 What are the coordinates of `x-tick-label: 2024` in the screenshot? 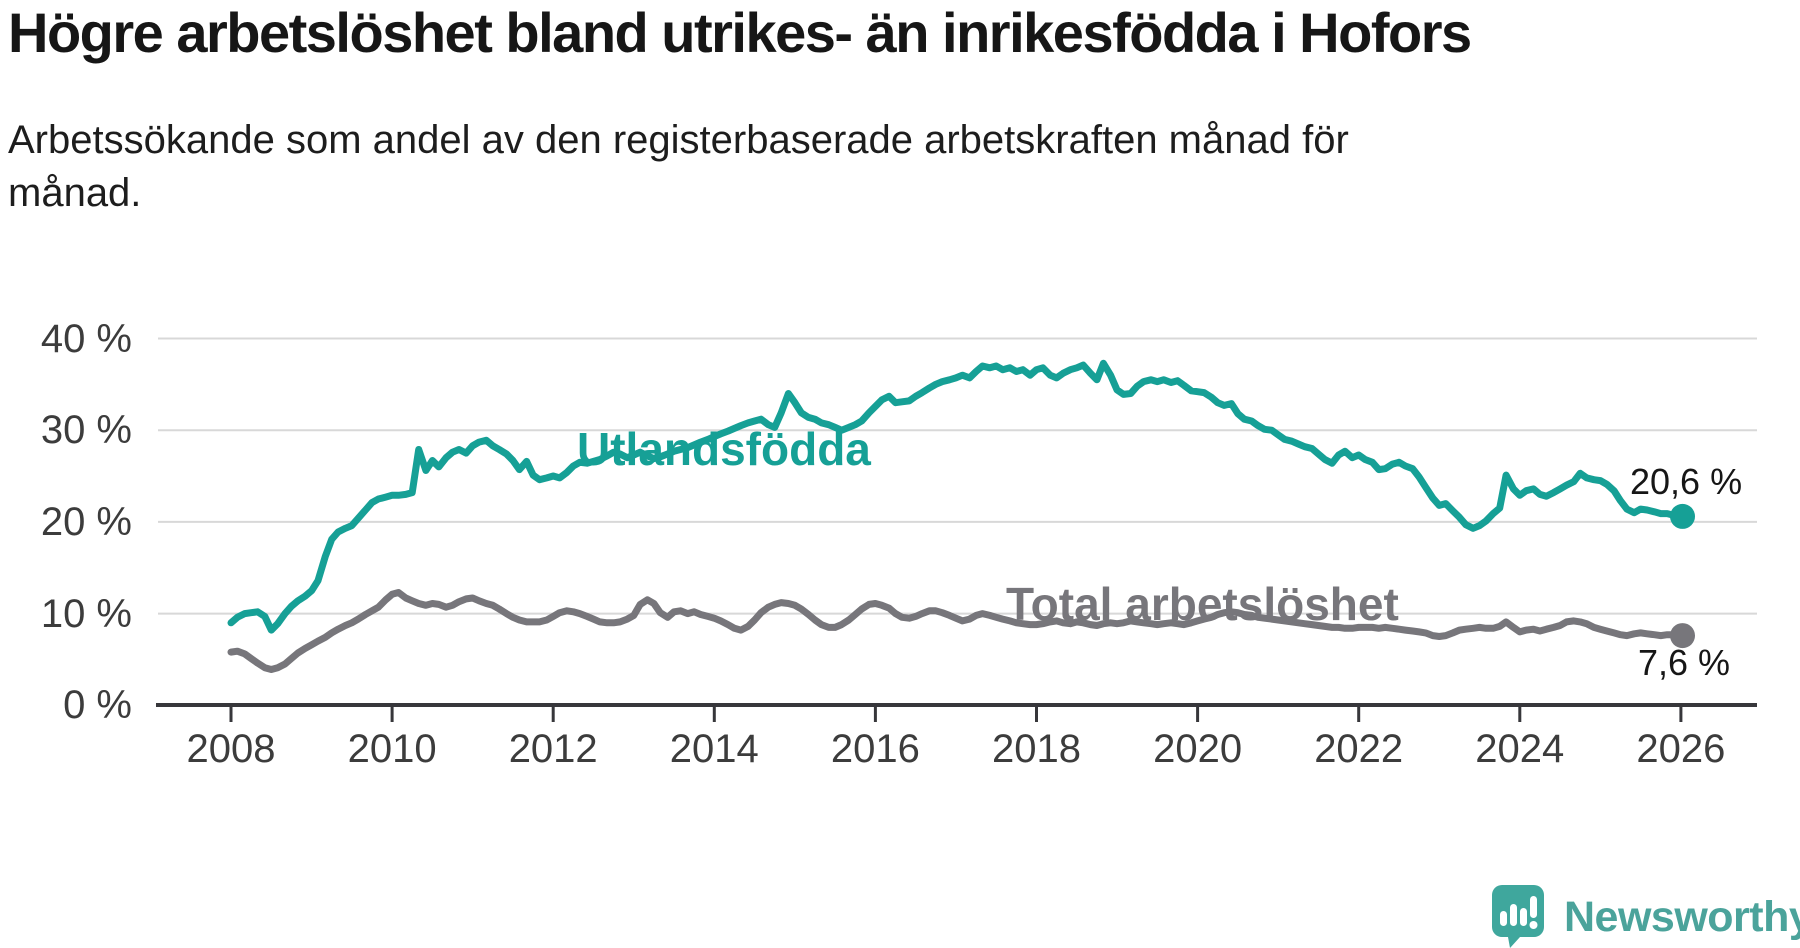 It's located at (1520, 749).